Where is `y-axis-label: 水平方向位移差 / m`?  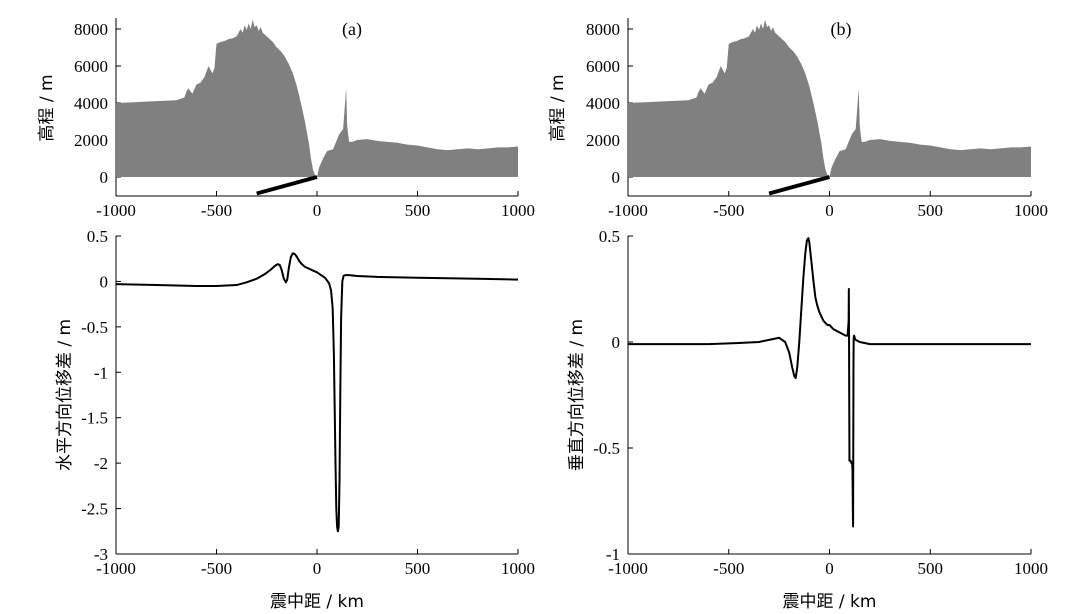
y-axis-label: 水平方向位移差 / m is located at coordinates (65, 395).